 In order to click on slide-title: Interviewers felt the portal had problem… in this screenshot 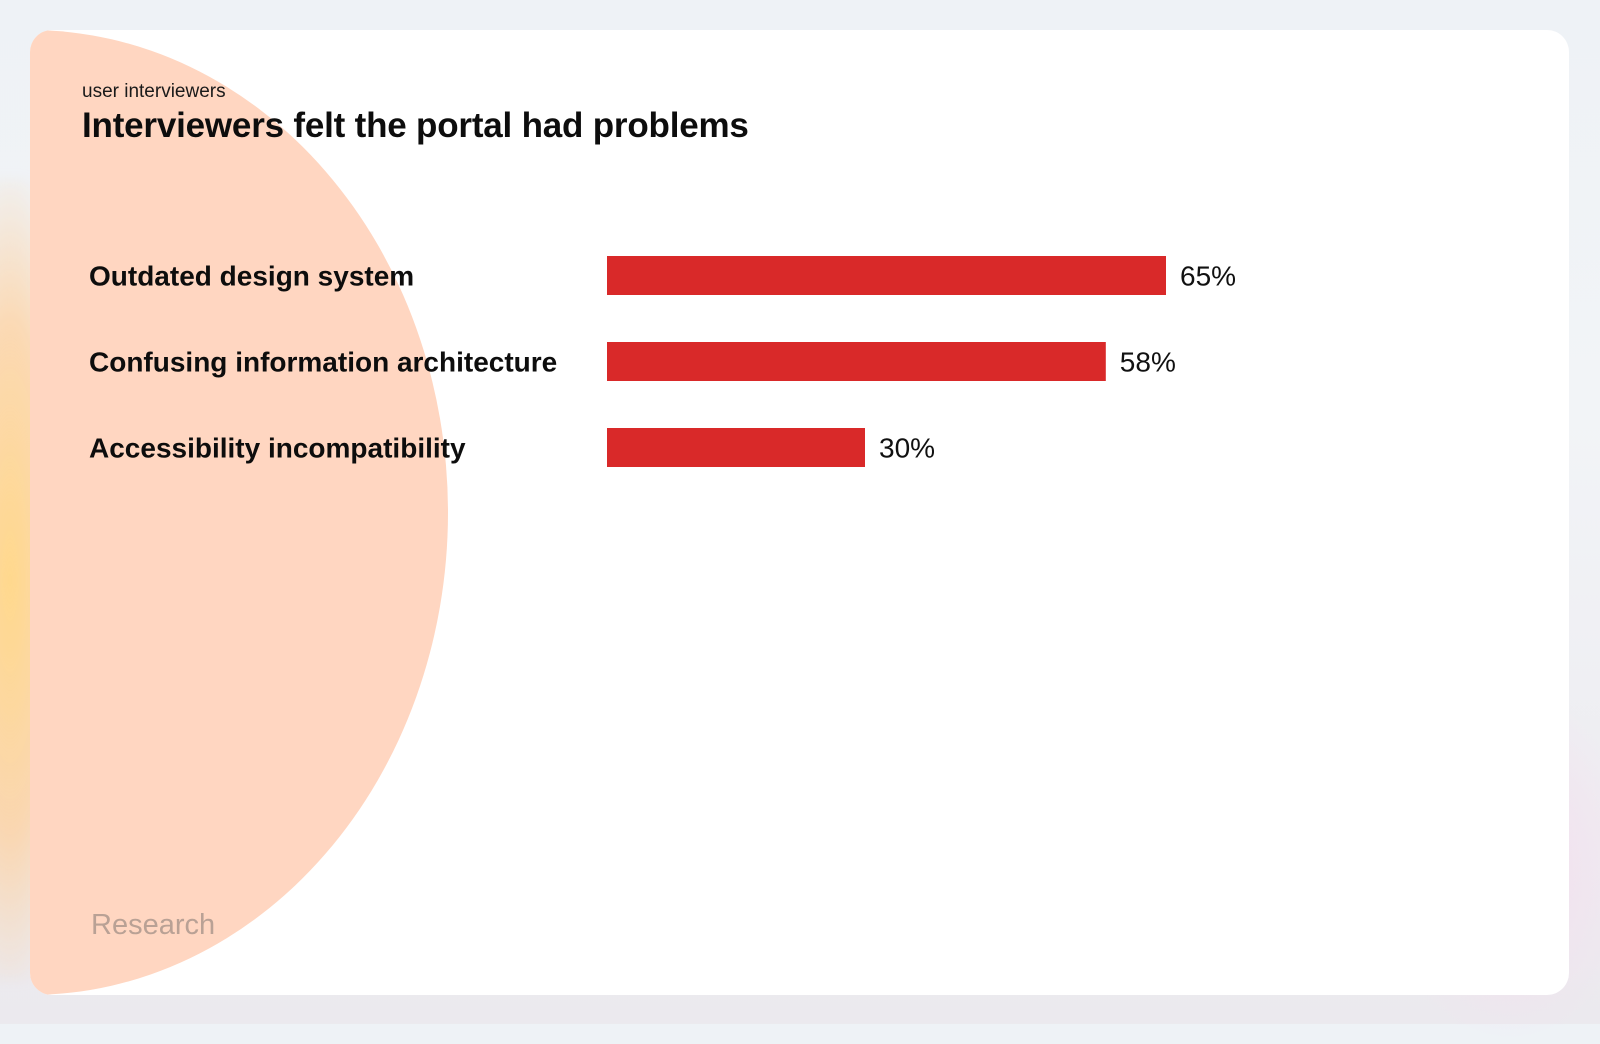, I will do `click(415, 125)`.